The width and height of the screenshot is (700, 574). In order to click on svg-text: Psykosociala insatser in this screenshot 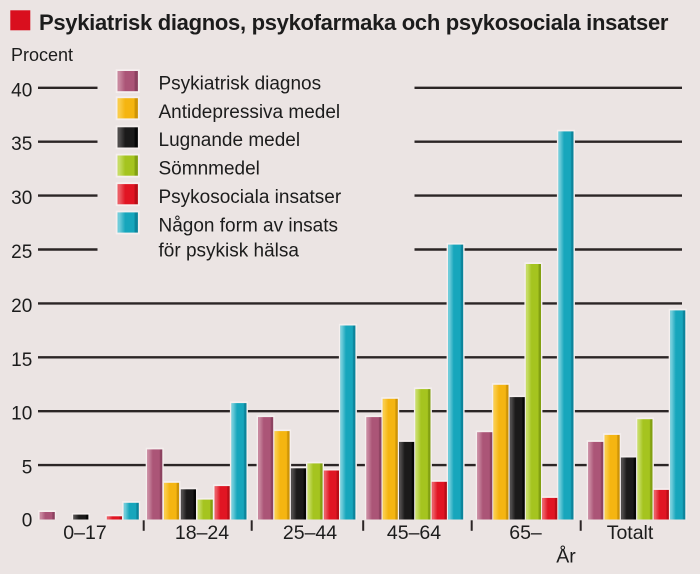, I will do `click(250, 197)`.